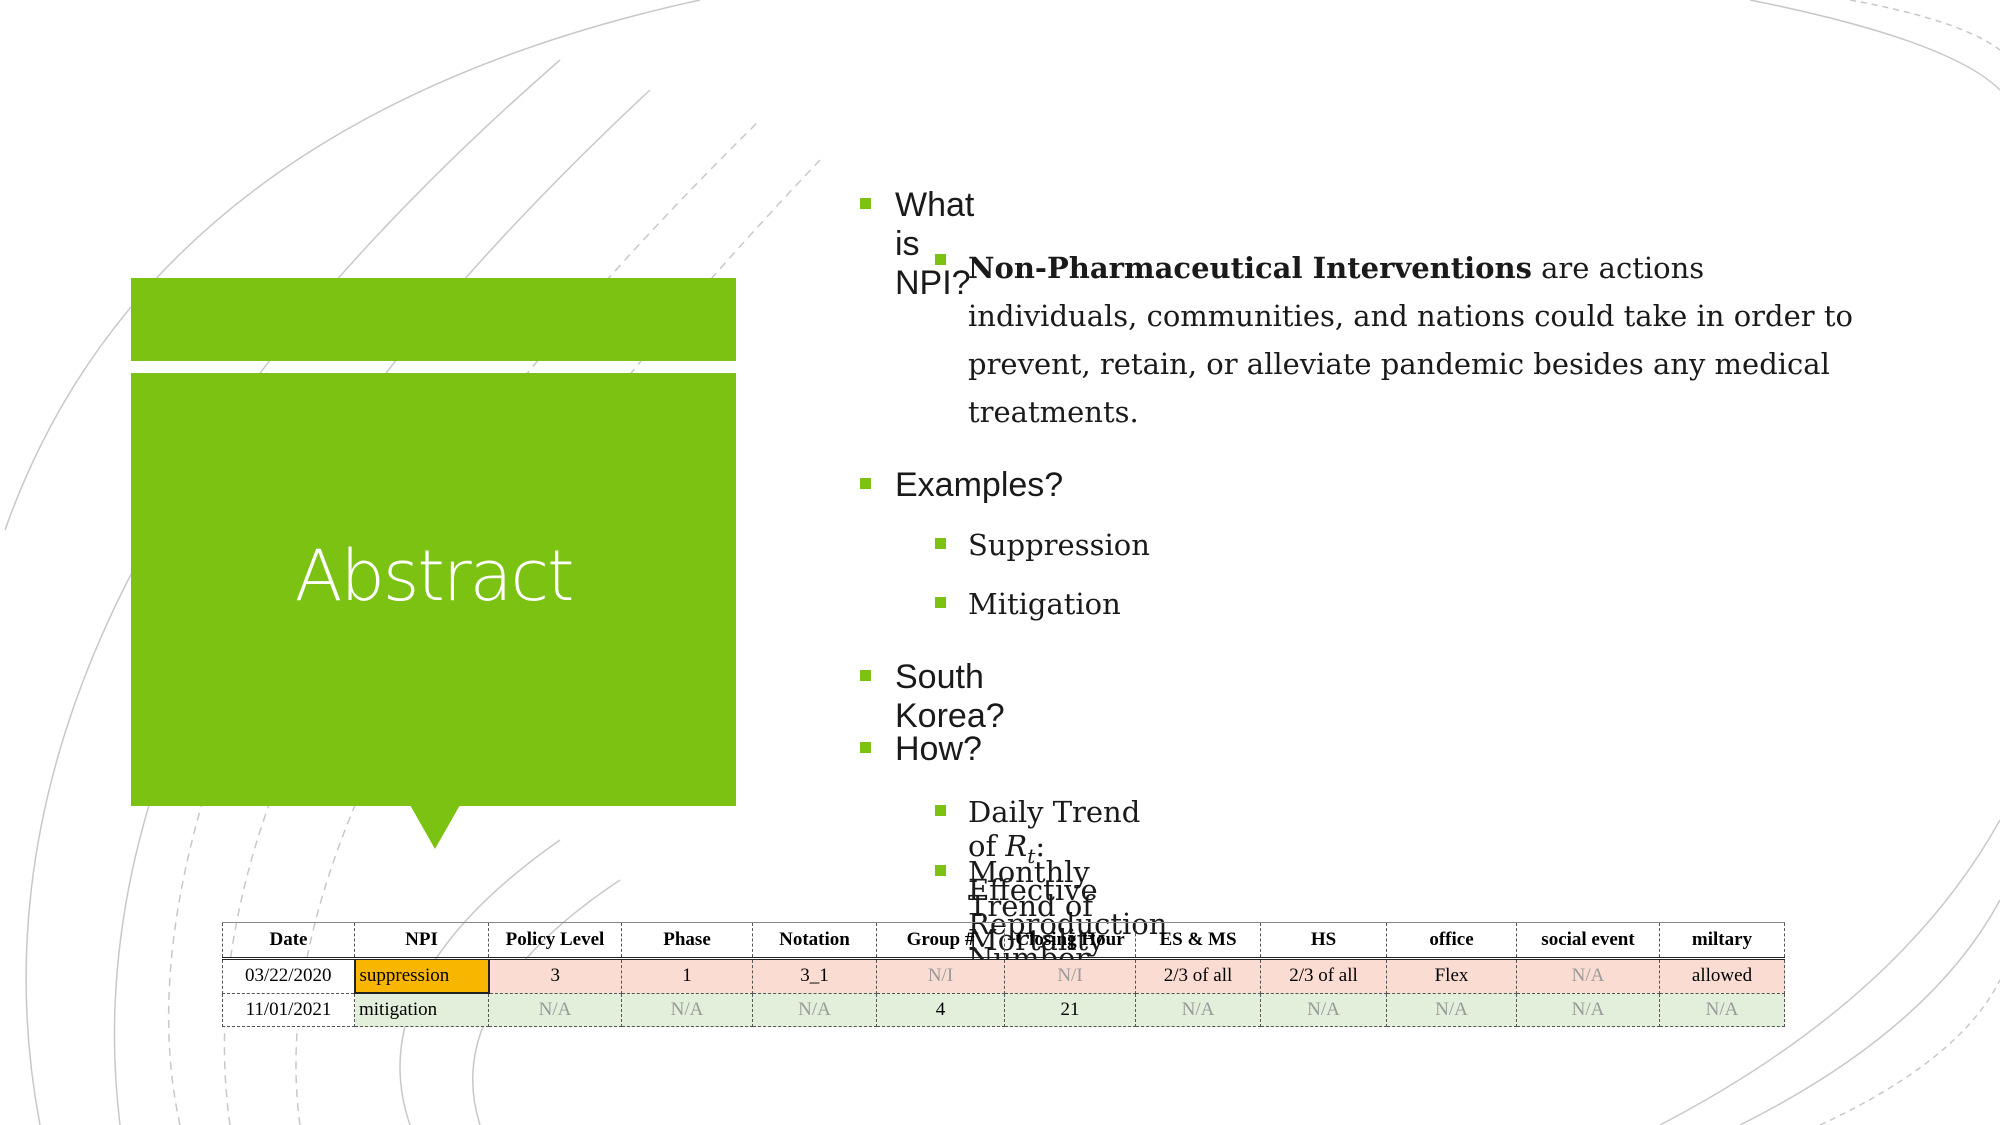 The width and height of the screenshot is (2000, 1125). Describe the element at coordinates (288, 1009) in the screenshot. I see `cell-date: 11/01/2021` at that location.